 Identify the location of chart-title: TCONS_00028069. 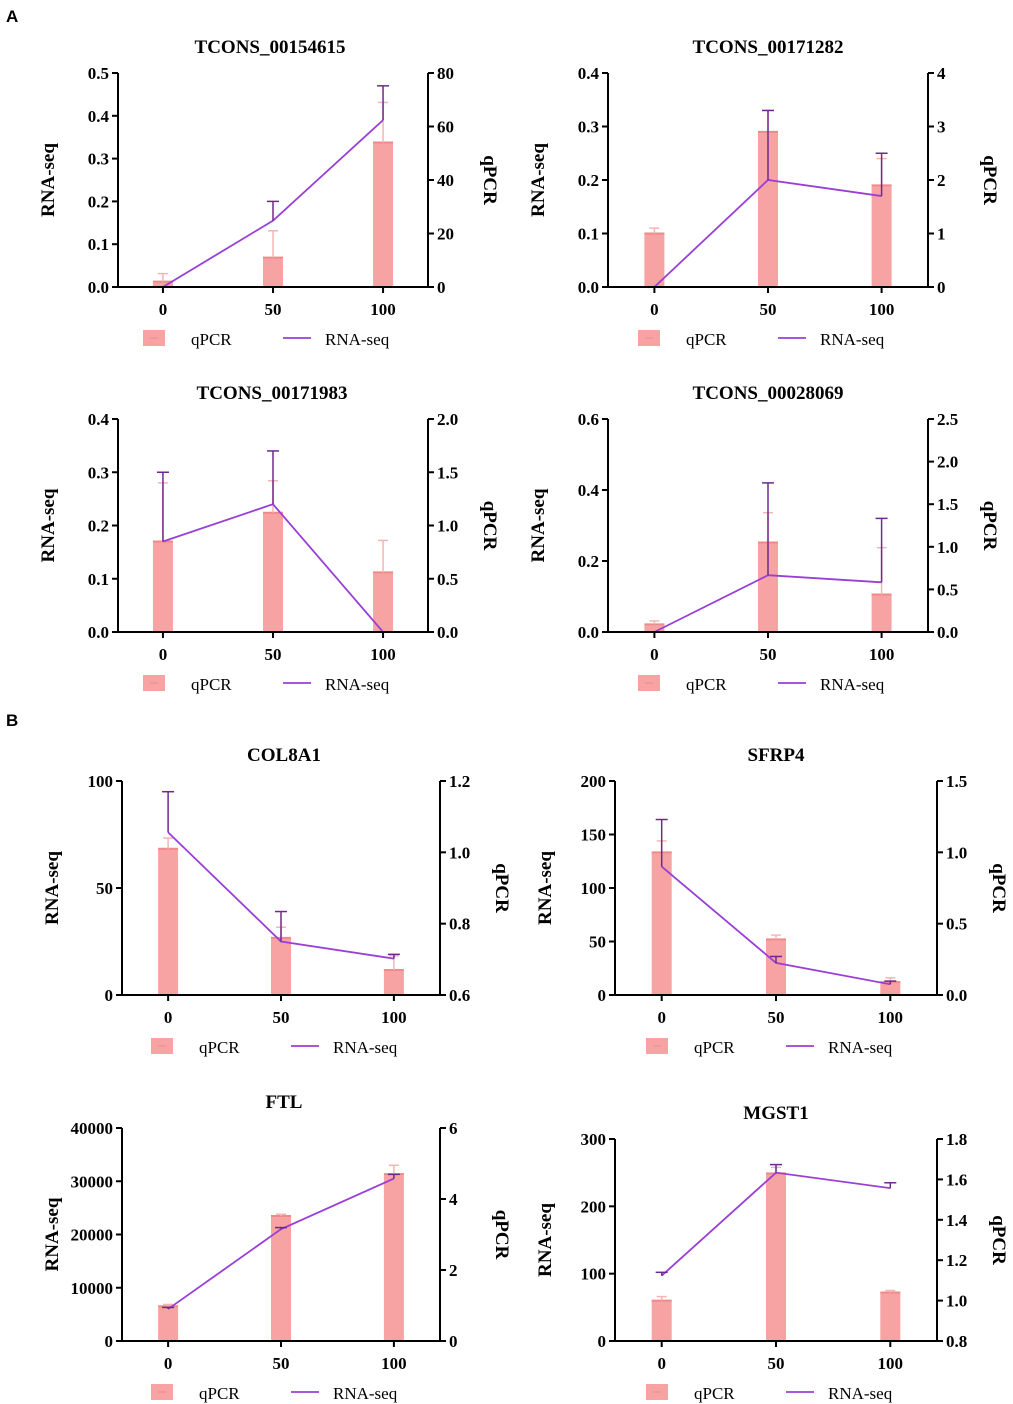
(768, 393).